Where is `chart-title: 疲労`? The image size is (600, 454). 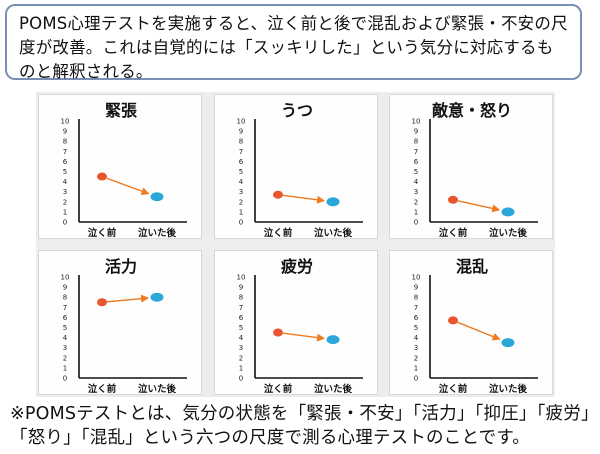 chart-title: 疲労 is located at coordinates (297, 266).